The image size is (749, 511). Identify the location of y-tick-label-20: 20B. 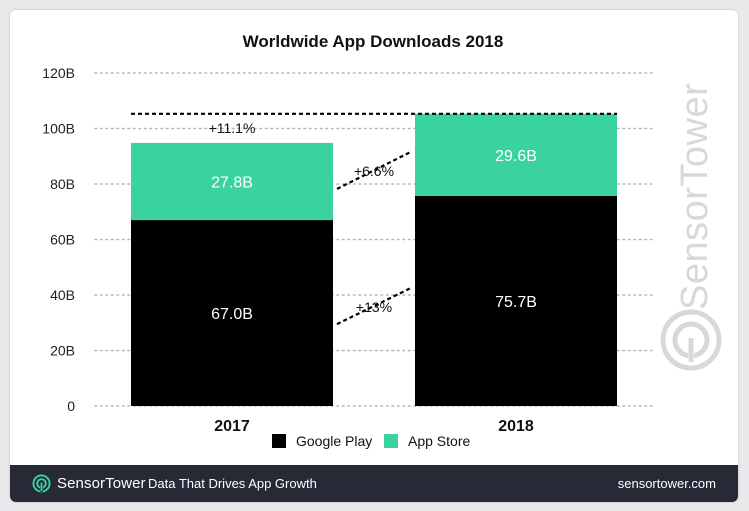
(62, 351).